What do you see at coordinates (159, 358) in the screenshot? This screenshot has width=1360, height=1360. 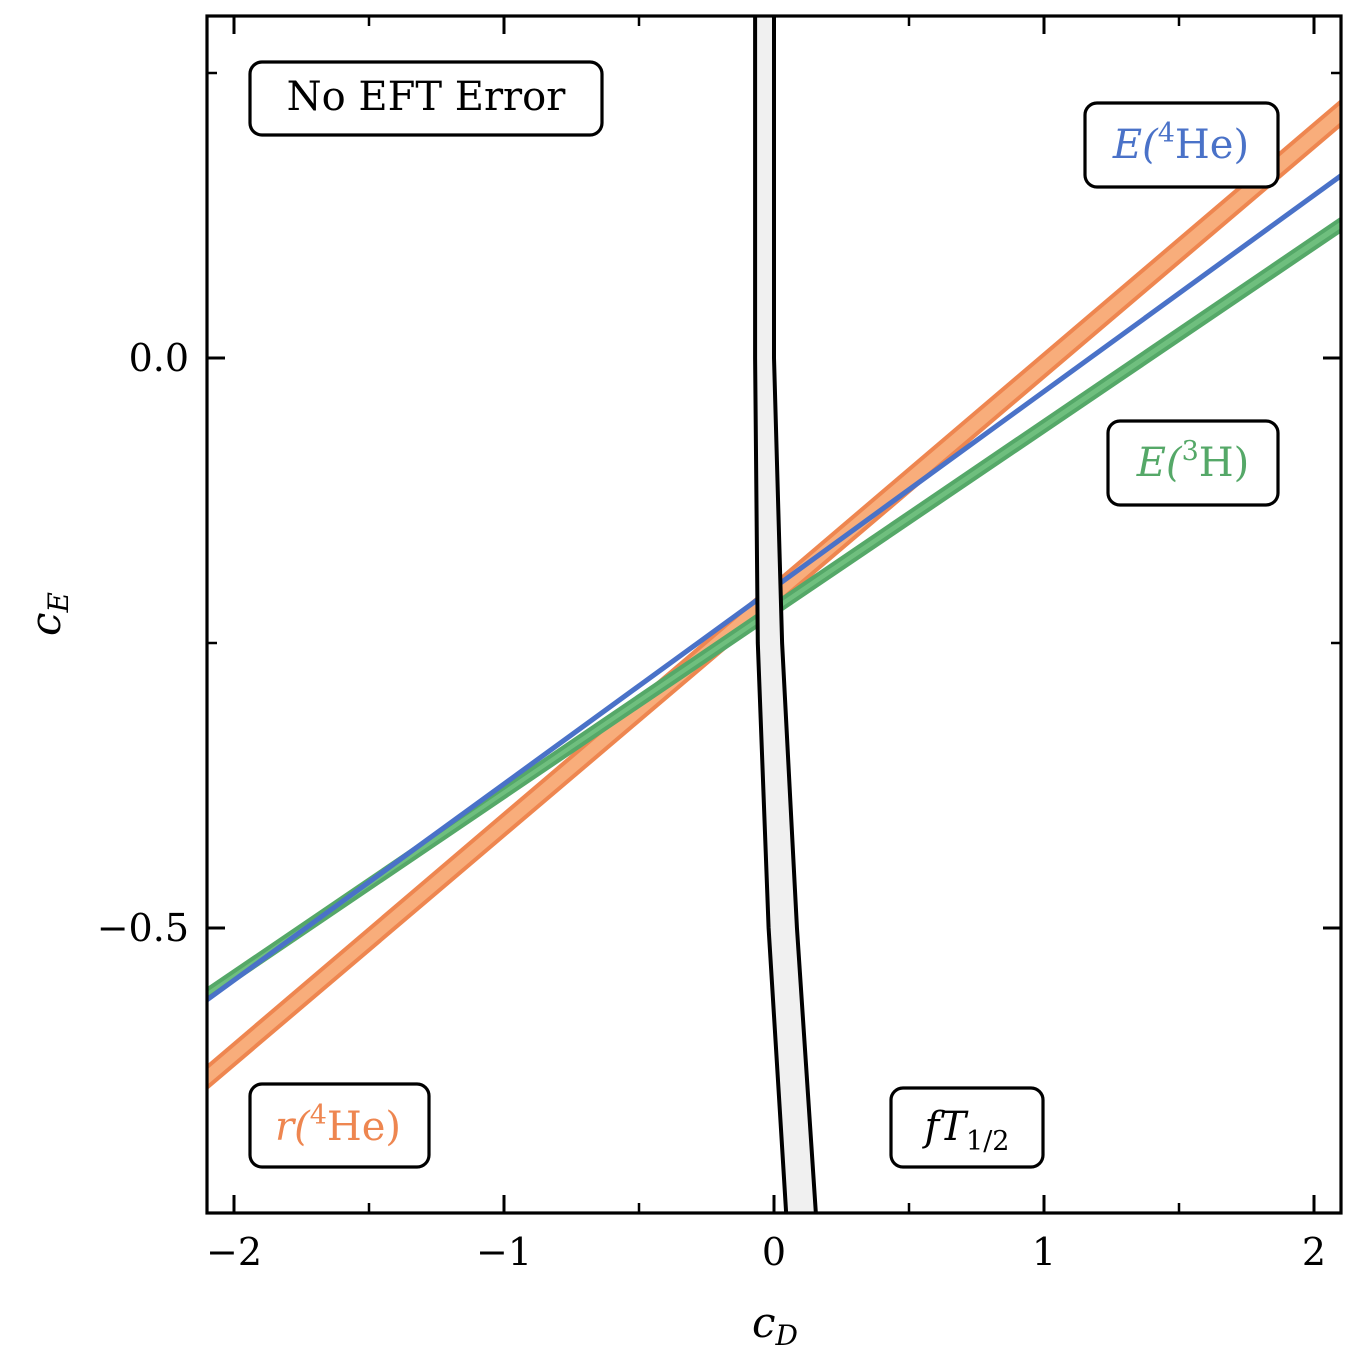 I see `y-tick-label: 0.0` at bounding box center [159, 358].